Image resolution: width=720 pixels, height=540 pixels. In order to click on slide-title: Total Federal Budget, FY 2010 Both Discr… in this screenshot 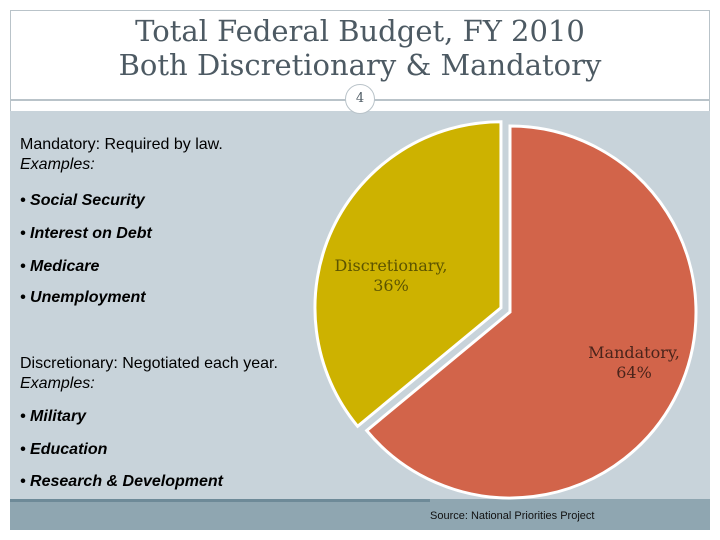, I will do `click(360, 48)`.